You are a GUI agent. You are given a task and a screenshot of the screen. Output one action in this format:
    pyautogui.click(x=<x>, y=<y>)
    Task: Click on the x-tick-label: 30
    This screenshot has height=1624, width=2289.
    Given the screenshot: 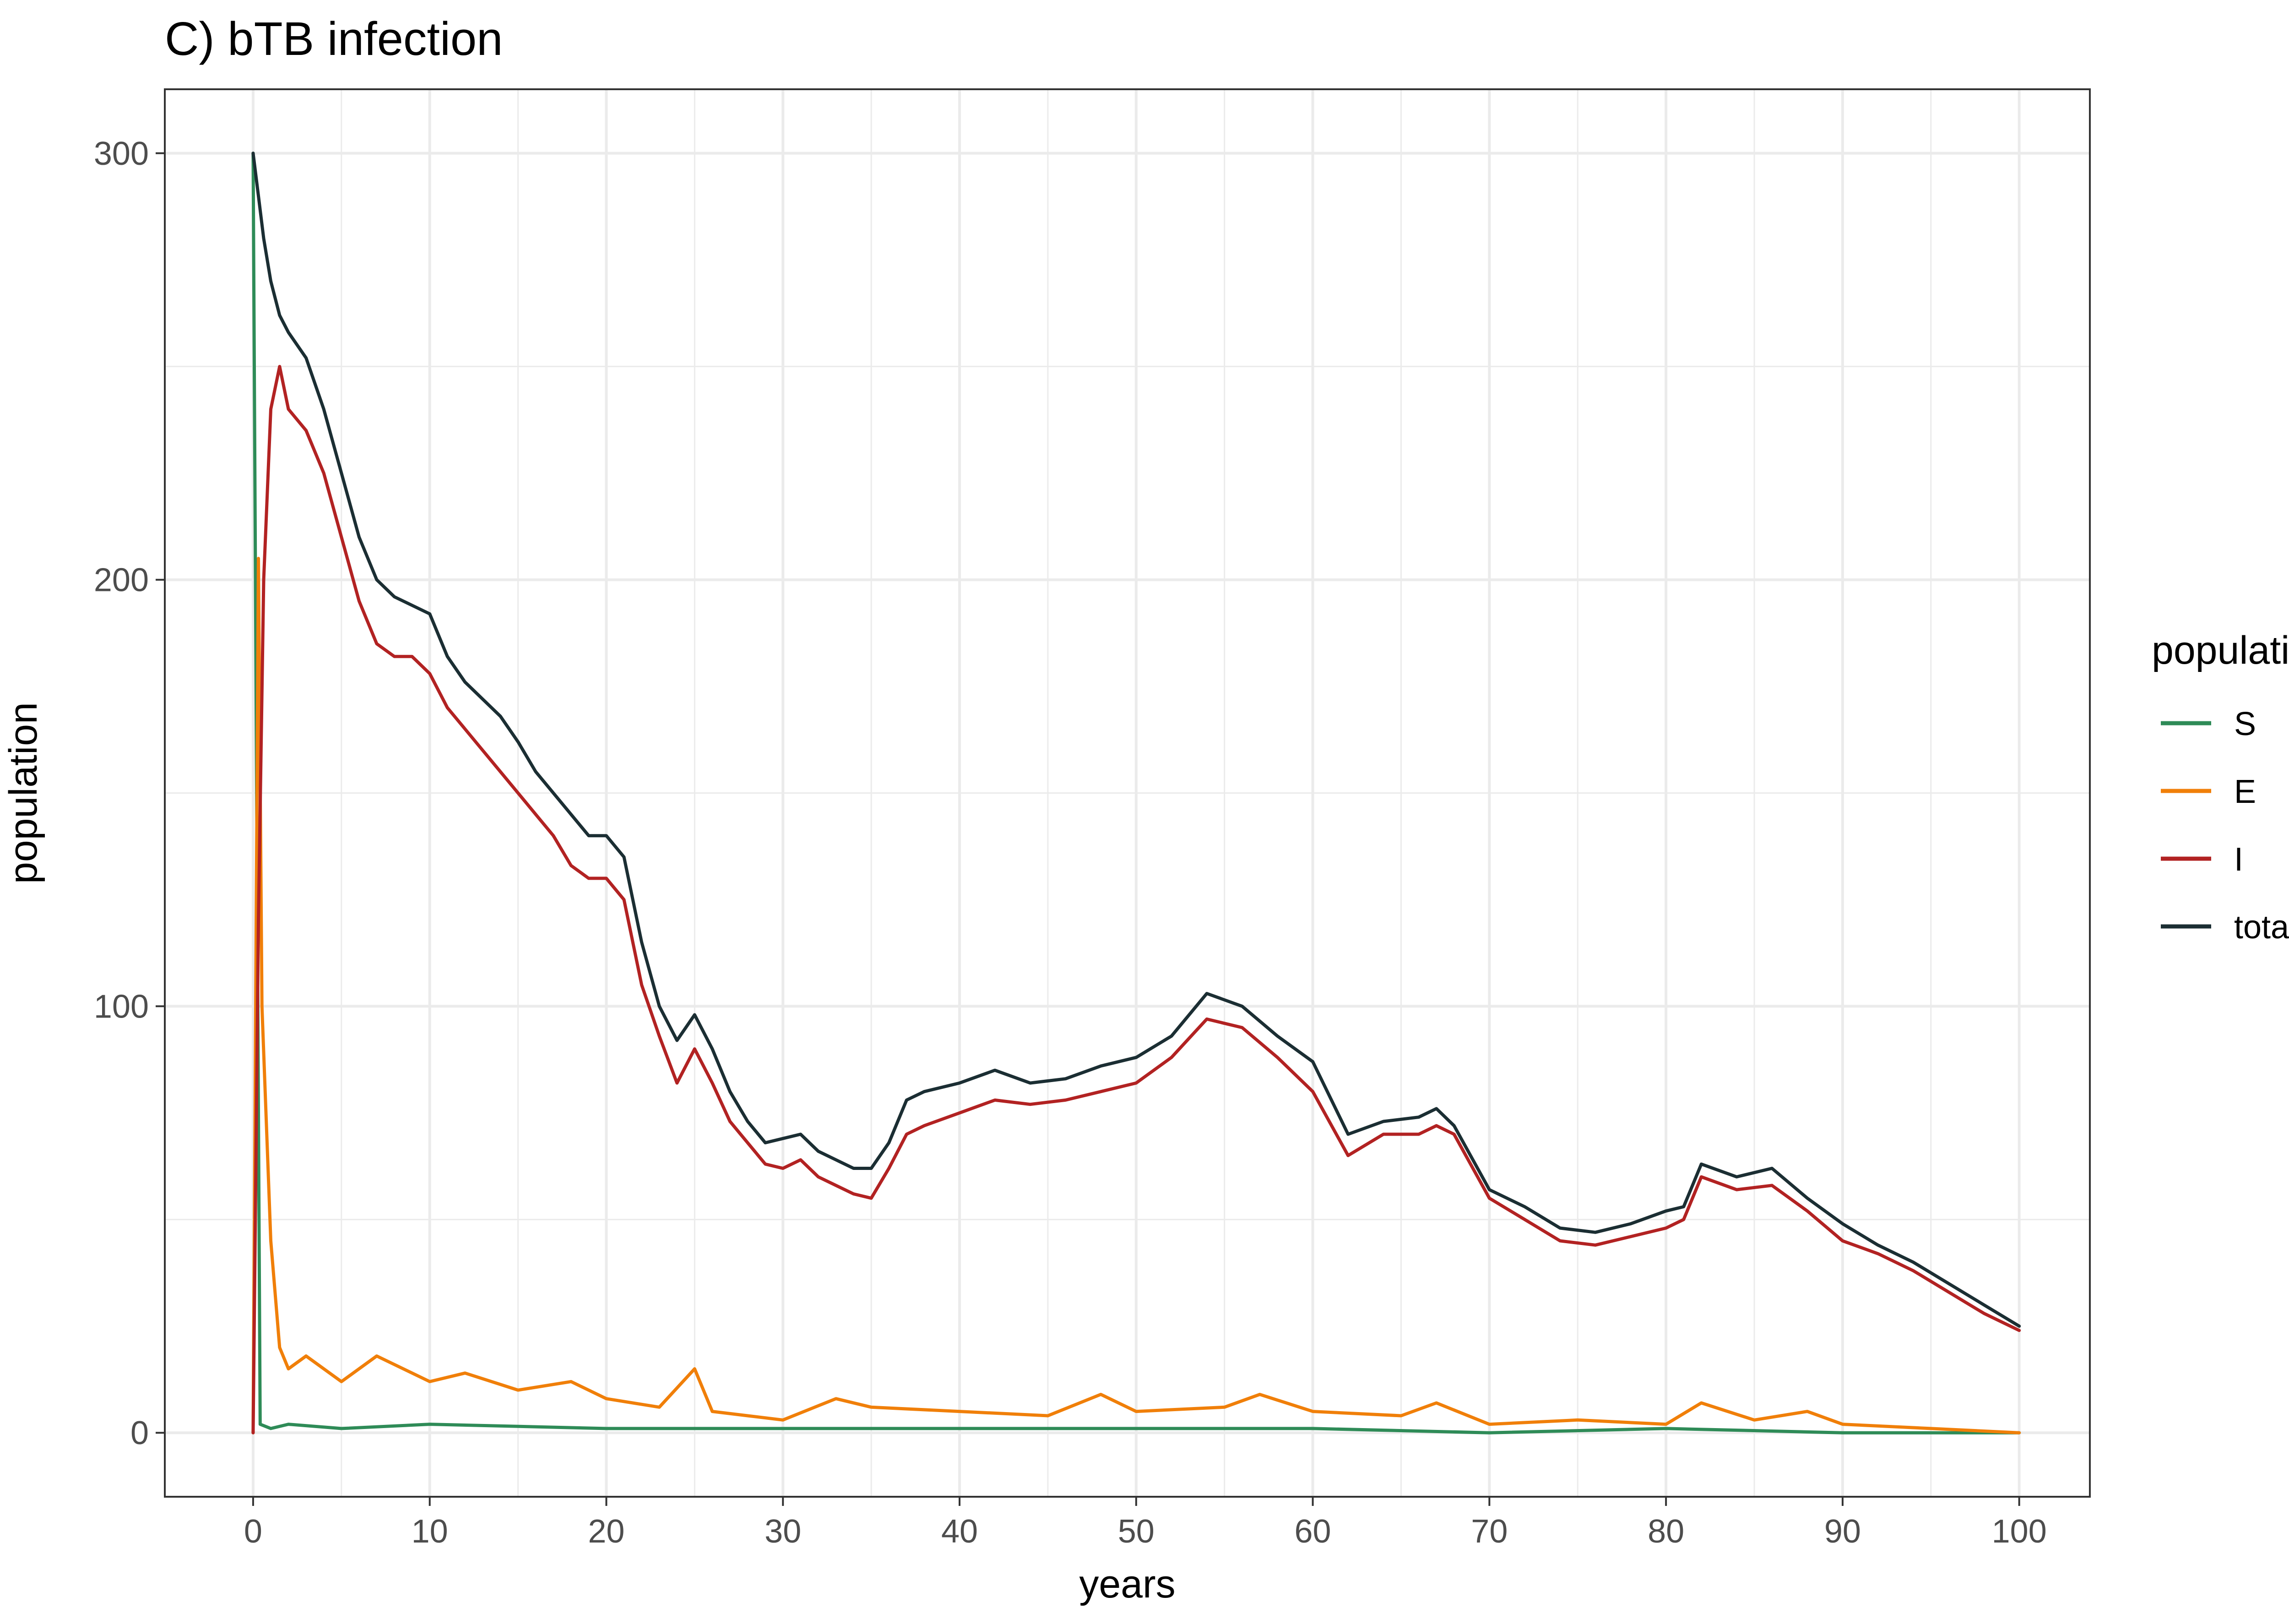 What is the action you would take?
    pyautogui.click(x=783, y=1531)
    